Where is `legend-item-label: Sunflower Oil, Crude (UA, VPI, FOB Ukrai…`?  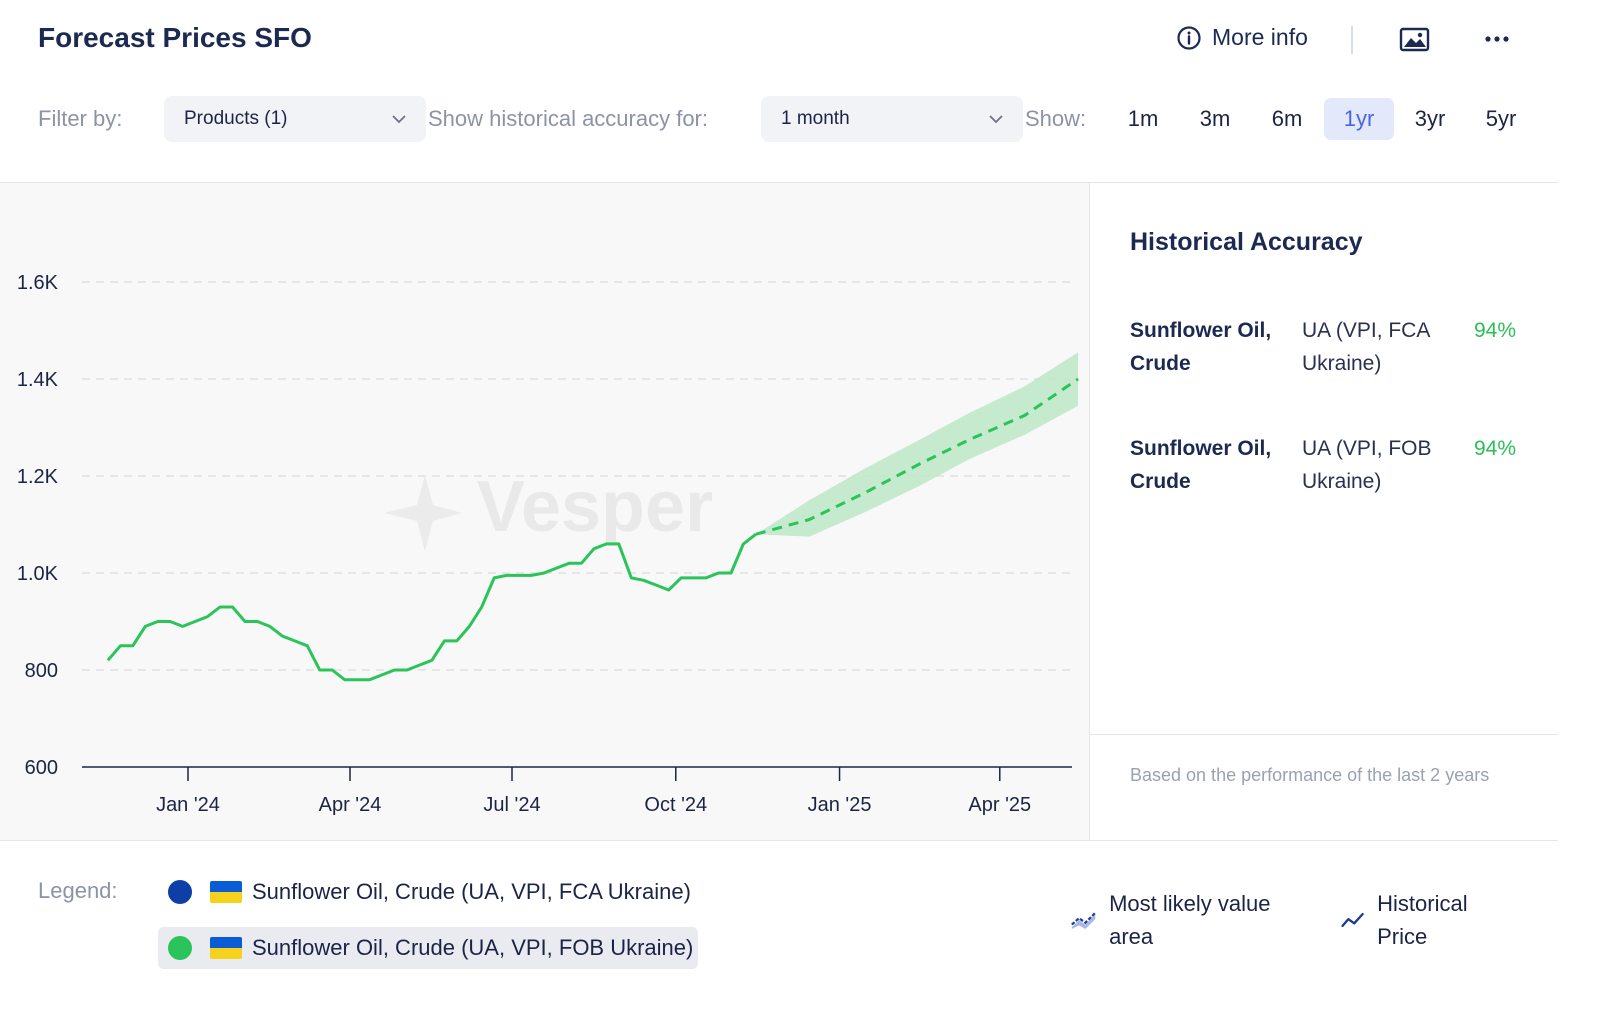
legend-item-label: Sunflower Oil, Crude (UA, VPI, FOB Ukrai… is located at coordinates (473, 947).